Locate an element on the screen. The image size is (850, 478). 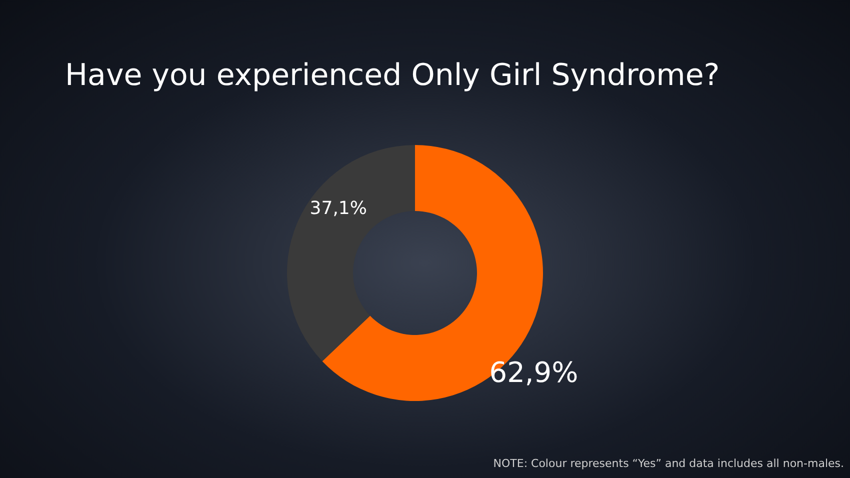
data-label: 62,9% is located at coordinates (533, 373).